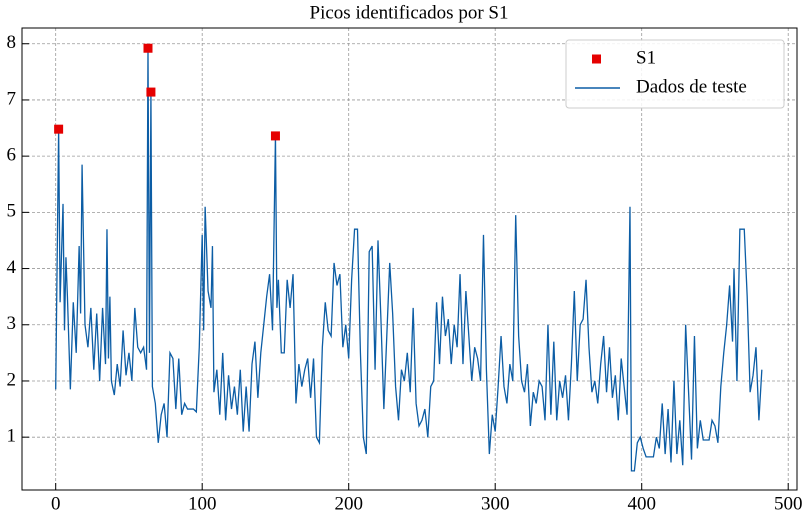 The width and height of the screenshot is (806, 520). What do you see at coordinates (409, 12) in the screenshot?
I see `chart-title: Picos identificados por S1` at bounding box center [409, 12].